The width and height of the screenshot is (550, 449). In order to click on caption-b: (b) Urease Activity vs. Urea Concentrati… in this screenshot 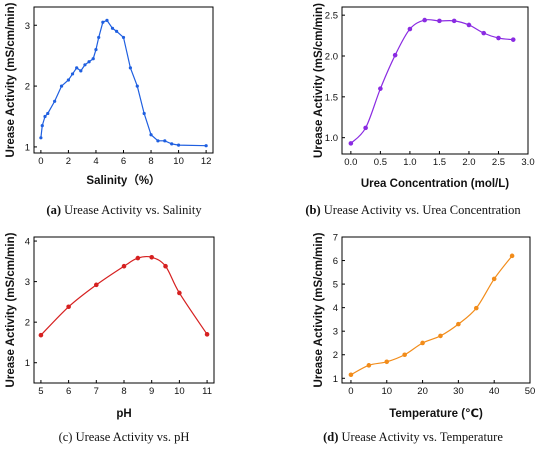, I will do `click(413, 210)`.